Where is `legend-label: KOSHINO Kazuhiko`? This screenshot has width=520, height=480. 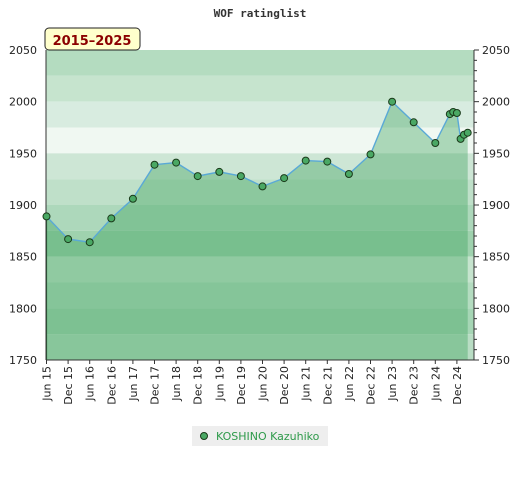
legend-label: KOSHINO Kazuhiko is located at coordinates (268, 436).